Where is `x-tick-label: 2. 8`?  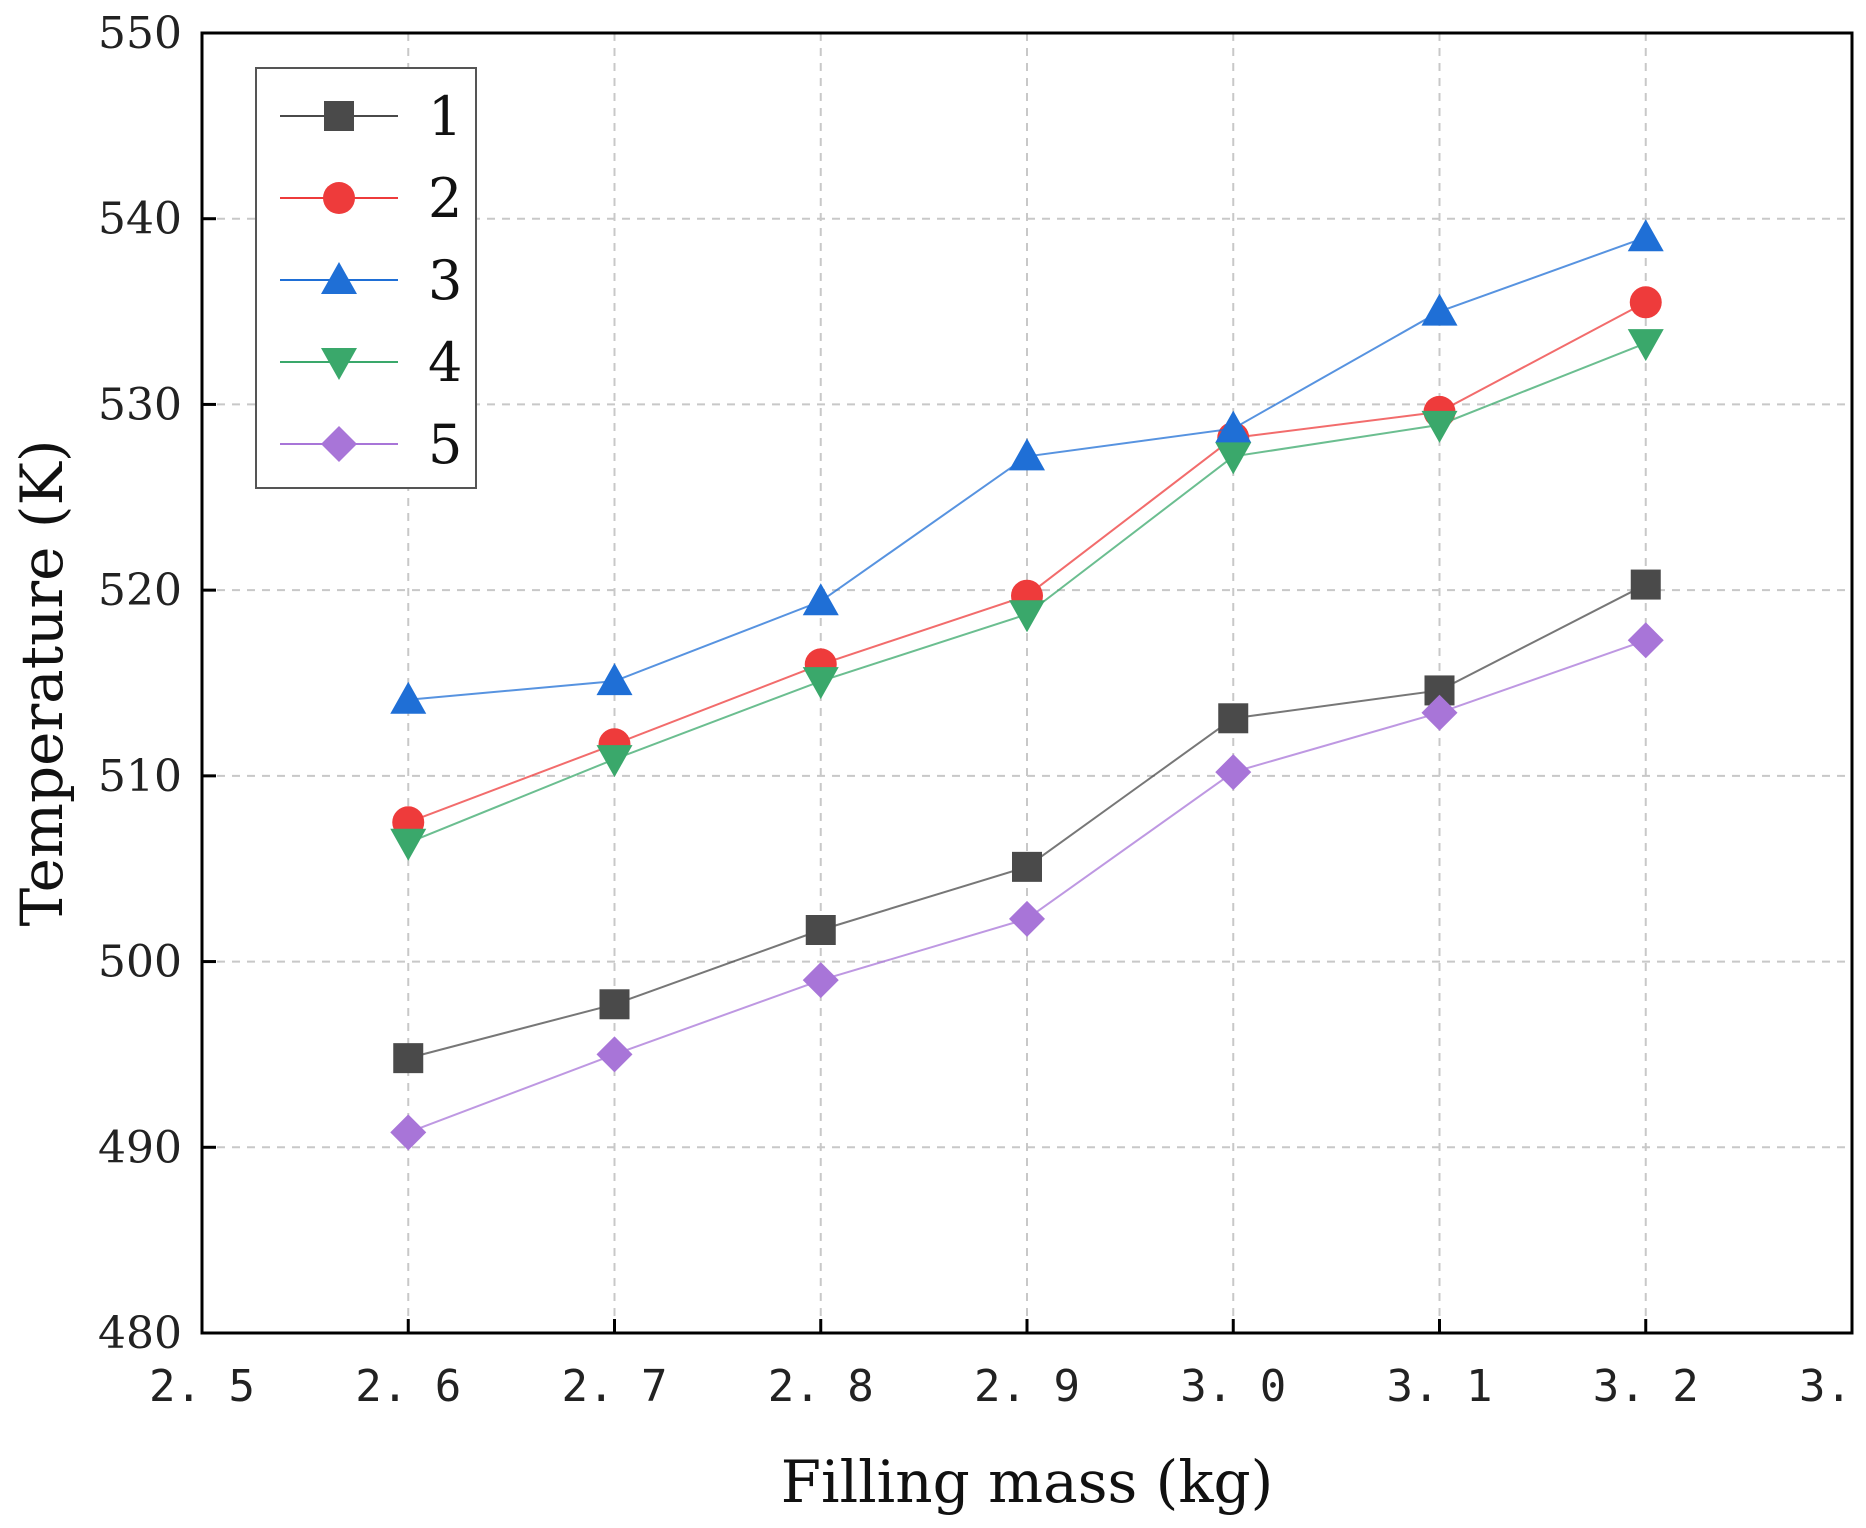
x-tick-label: 2. 8 is located at coordinates (821, 1386).